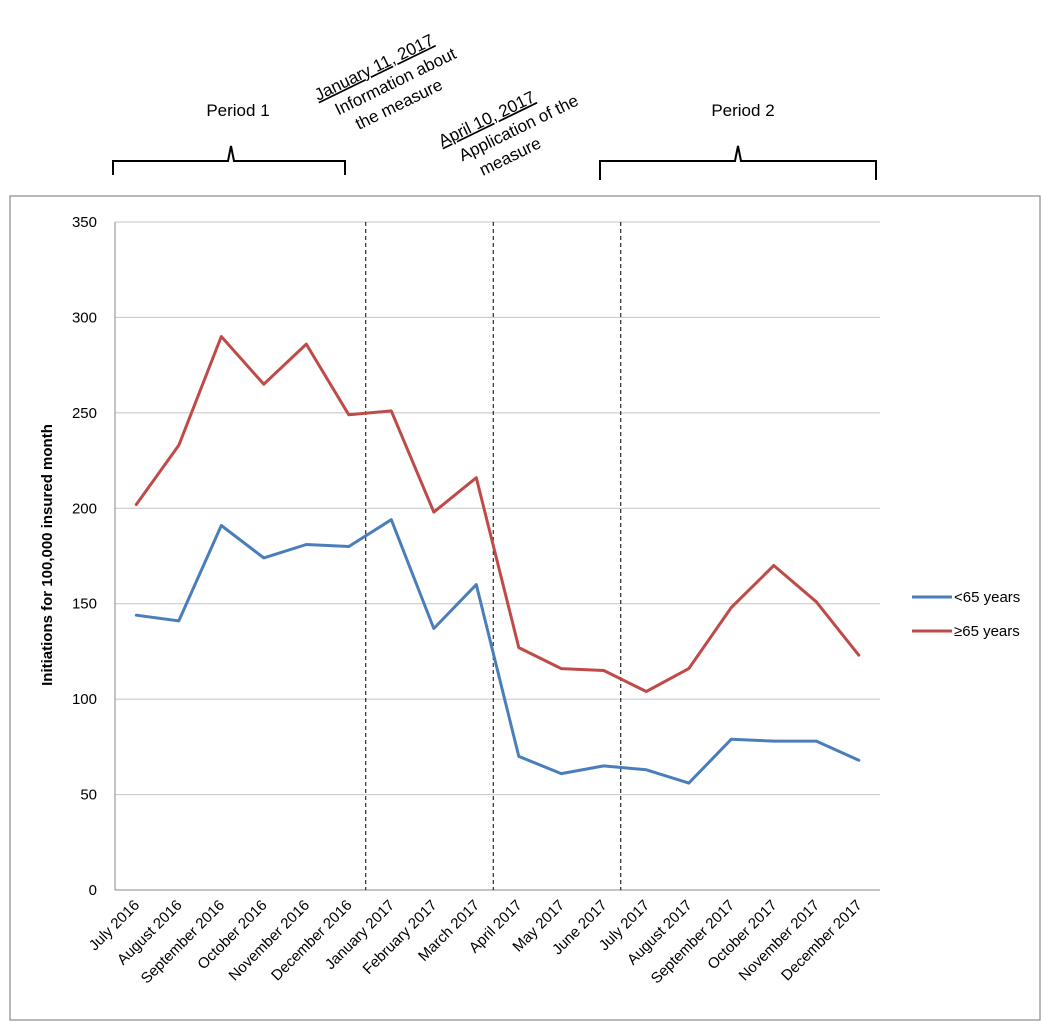  Describe the element at coordinates (742, 110) in the screenshot. I see `period-2-label: Period 2` at that location.